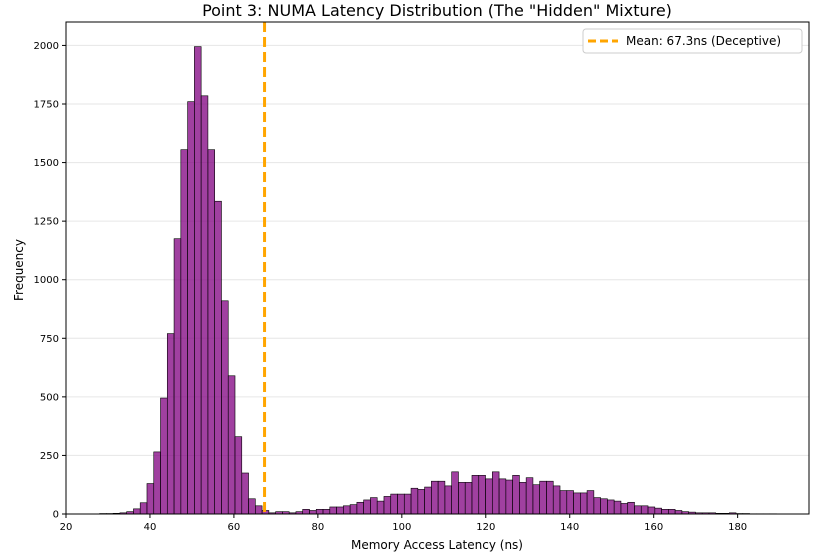  Describe the element at coordinates (19, 270) in the screenshot. I see `y-axis-label: Frequency` at that location.